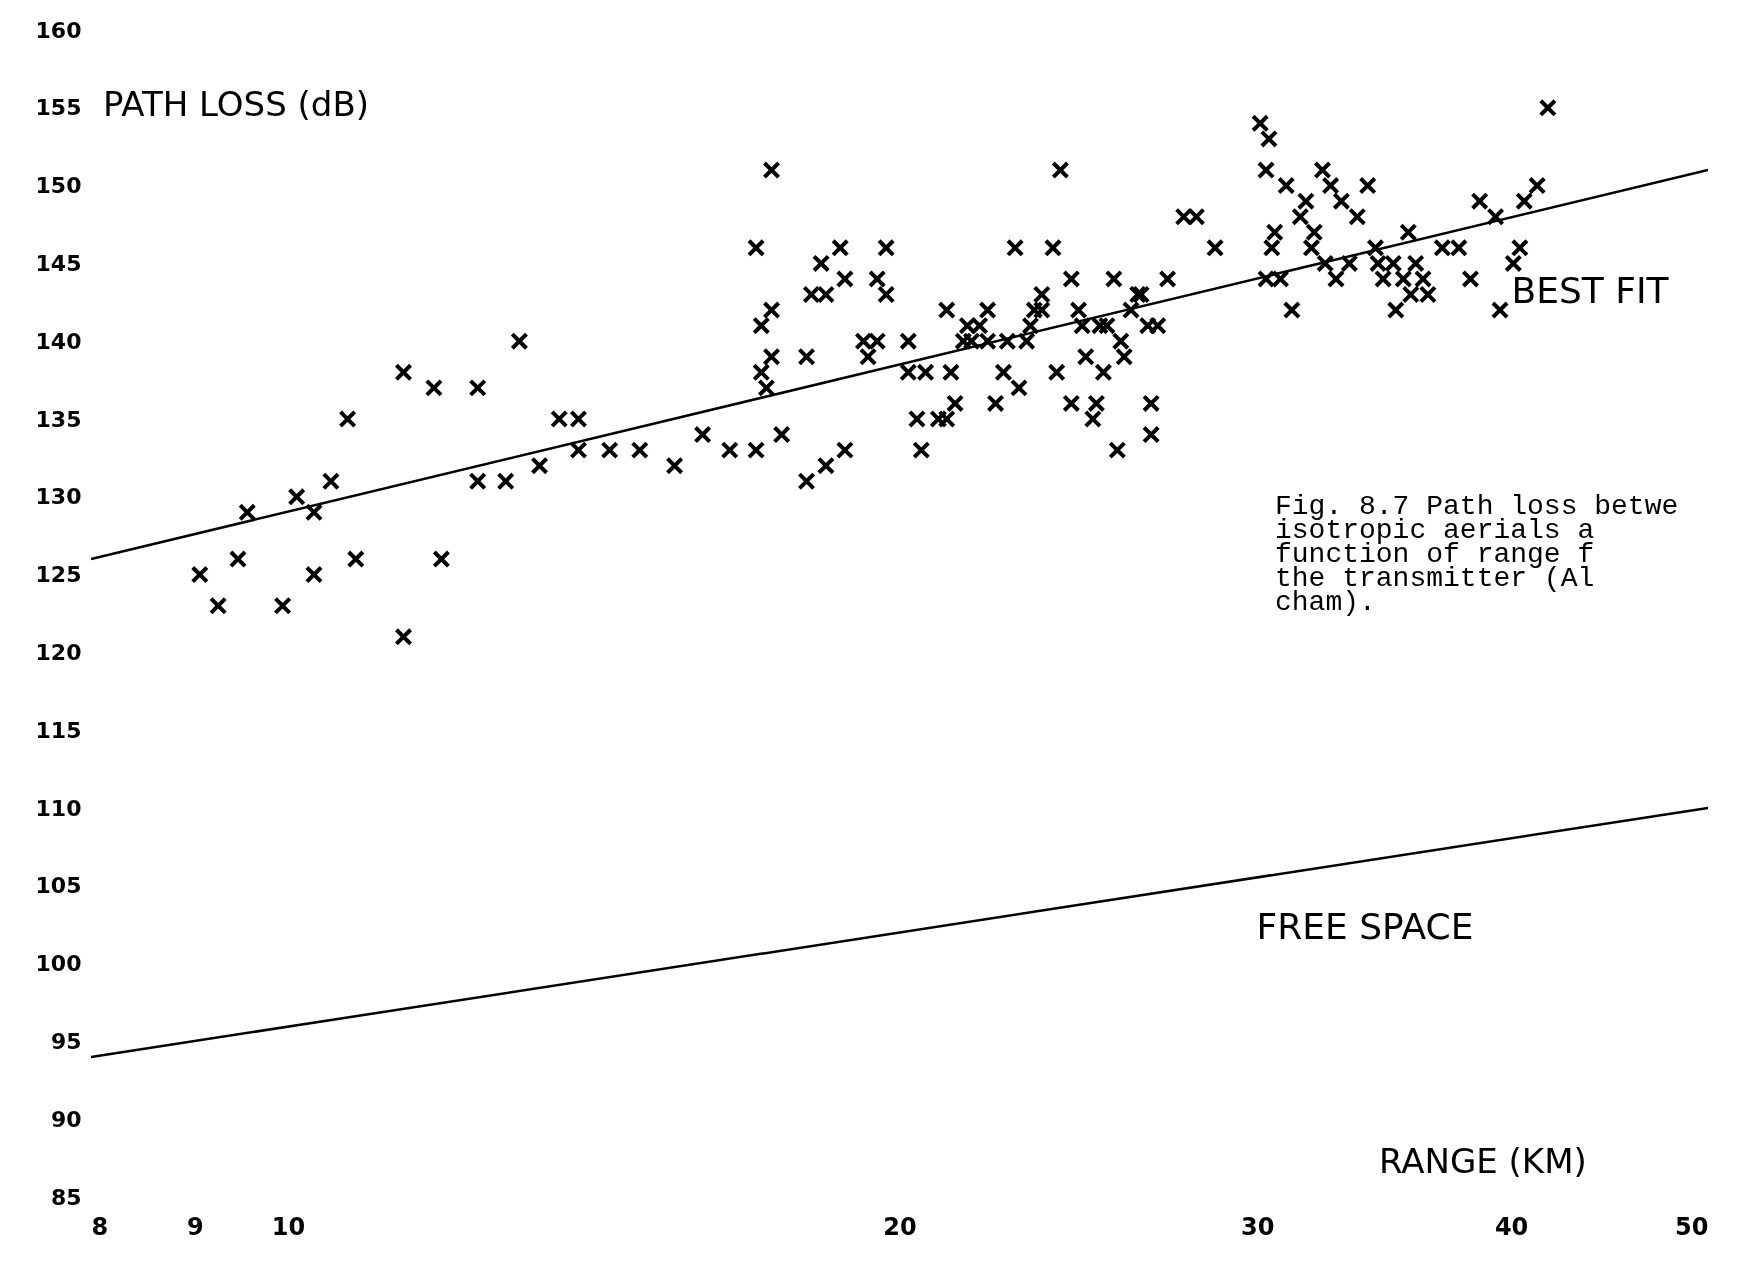  What do you see at coordinates (66, 1197) in the screenshot?
I see `y-tick-label: 85` at bounding box center [66, 1197].